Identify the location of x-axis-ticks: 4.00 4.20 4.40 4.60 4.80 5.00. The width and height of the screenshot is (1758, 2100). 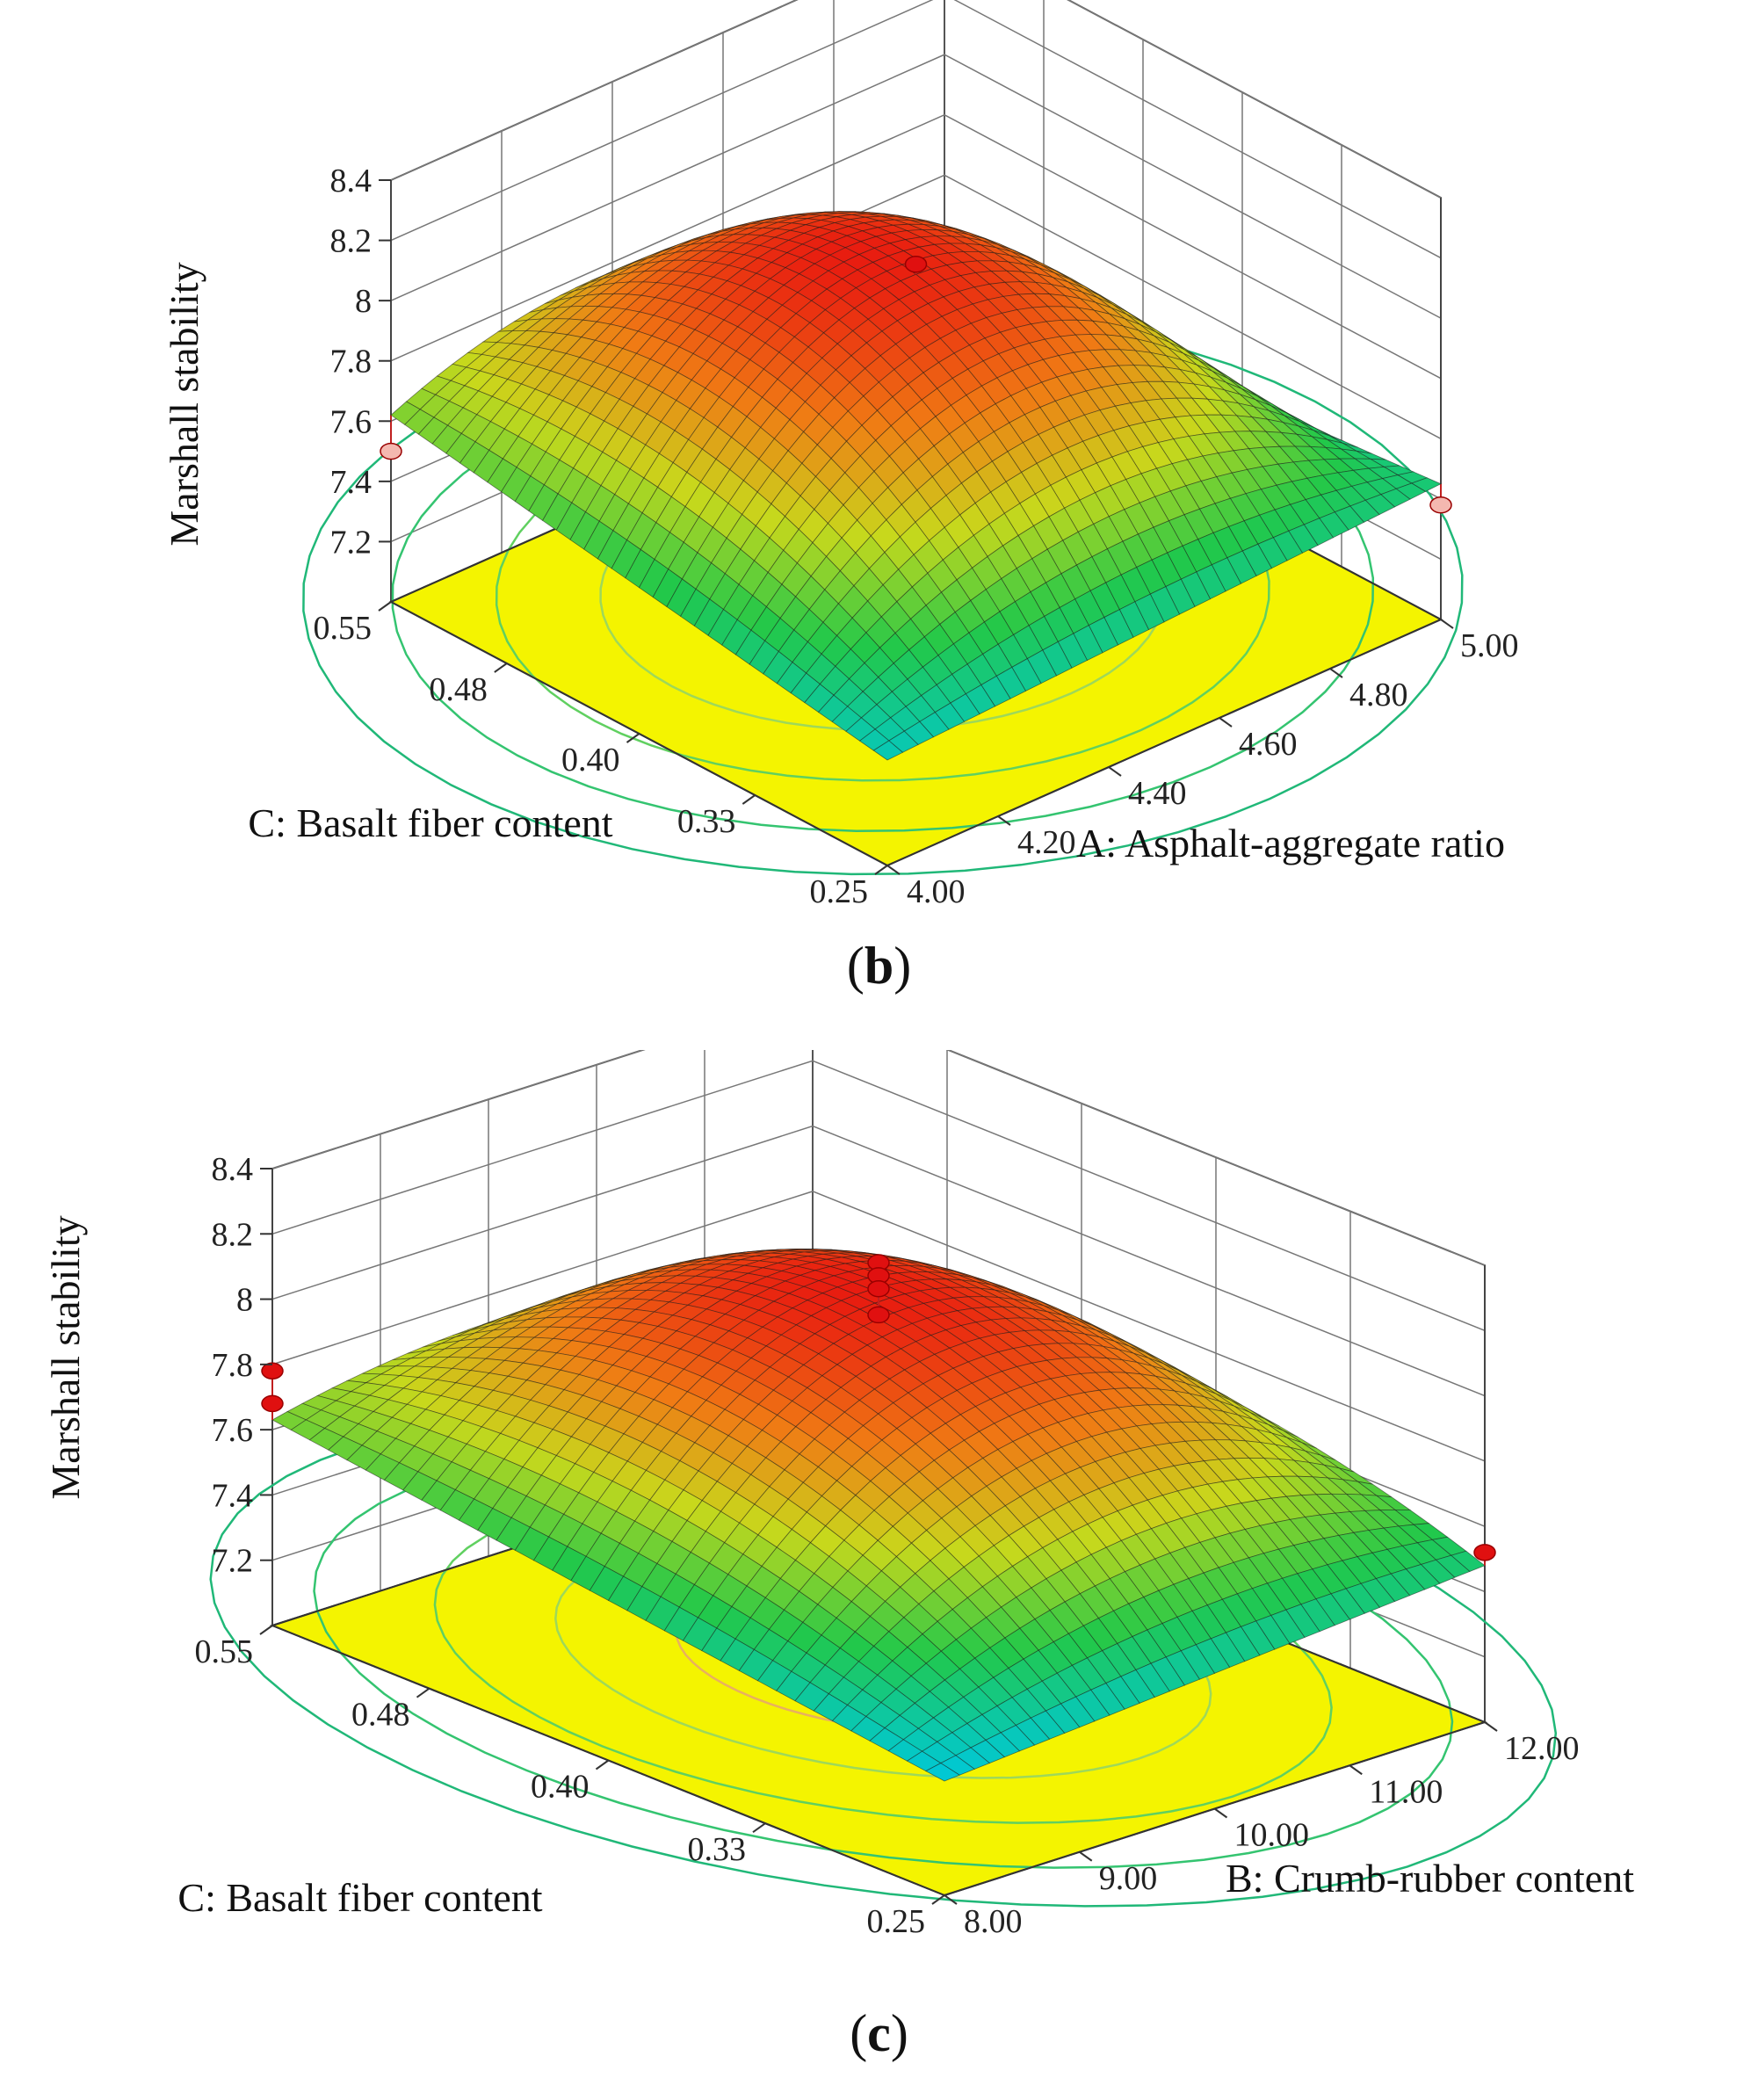
(1202, 764).